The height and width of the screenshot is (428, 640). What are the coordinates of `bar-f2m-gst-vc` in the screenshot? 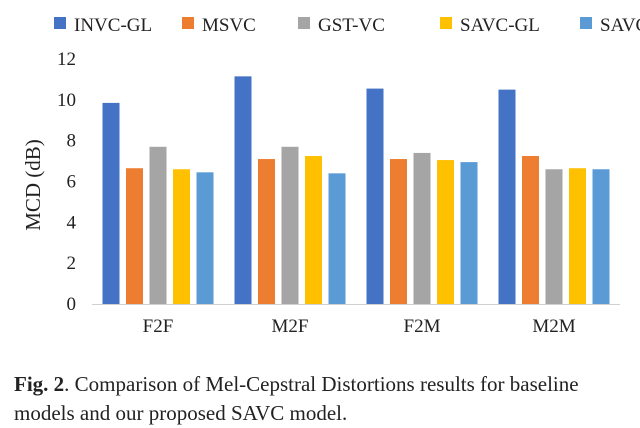 It's located at (422, 228).